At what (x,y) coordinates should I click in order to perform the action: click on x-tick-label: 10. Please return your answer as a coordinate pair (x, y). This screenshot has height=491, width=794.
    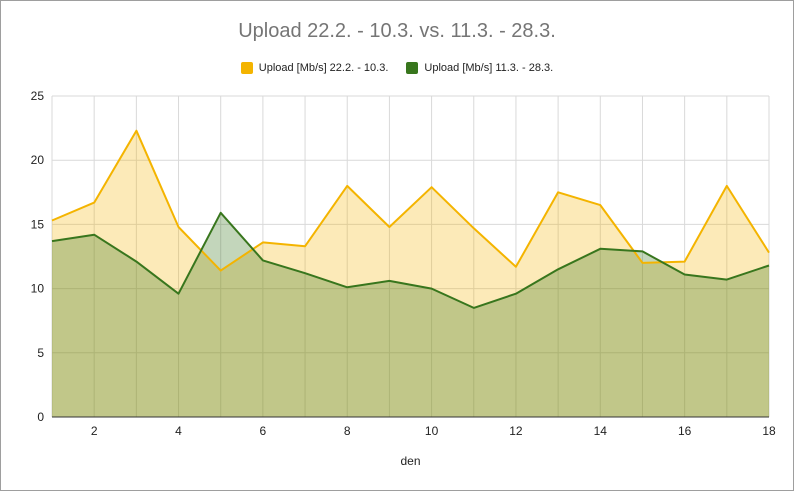
    Looking at the image, I should click on (432, 431).